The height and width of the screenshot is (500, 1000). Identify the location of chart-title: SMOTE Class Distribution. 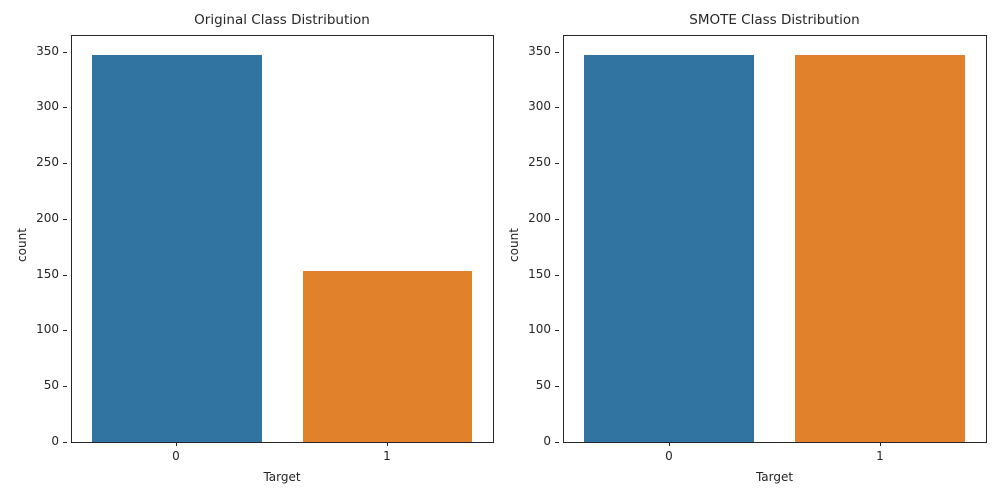
(774, 20).